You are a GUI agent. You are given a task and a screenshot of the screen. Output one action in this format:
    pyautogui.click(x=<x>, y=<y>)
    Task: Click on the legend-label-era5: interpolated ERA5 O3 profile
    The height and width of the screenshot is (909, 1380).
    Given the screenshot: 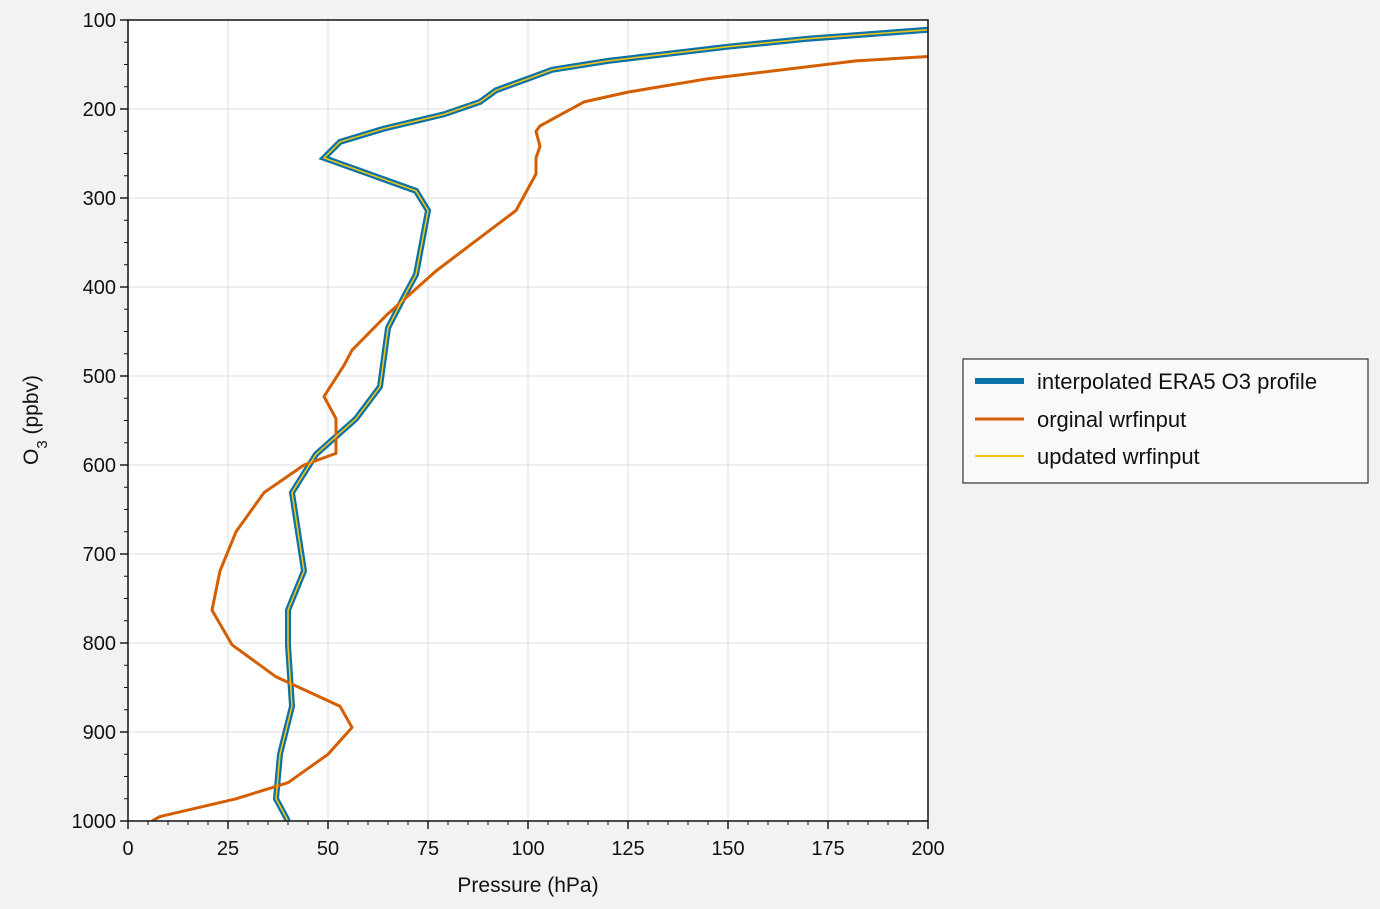 What is the action you would take?
    pyautogui.click(x=1177, y=381)
    